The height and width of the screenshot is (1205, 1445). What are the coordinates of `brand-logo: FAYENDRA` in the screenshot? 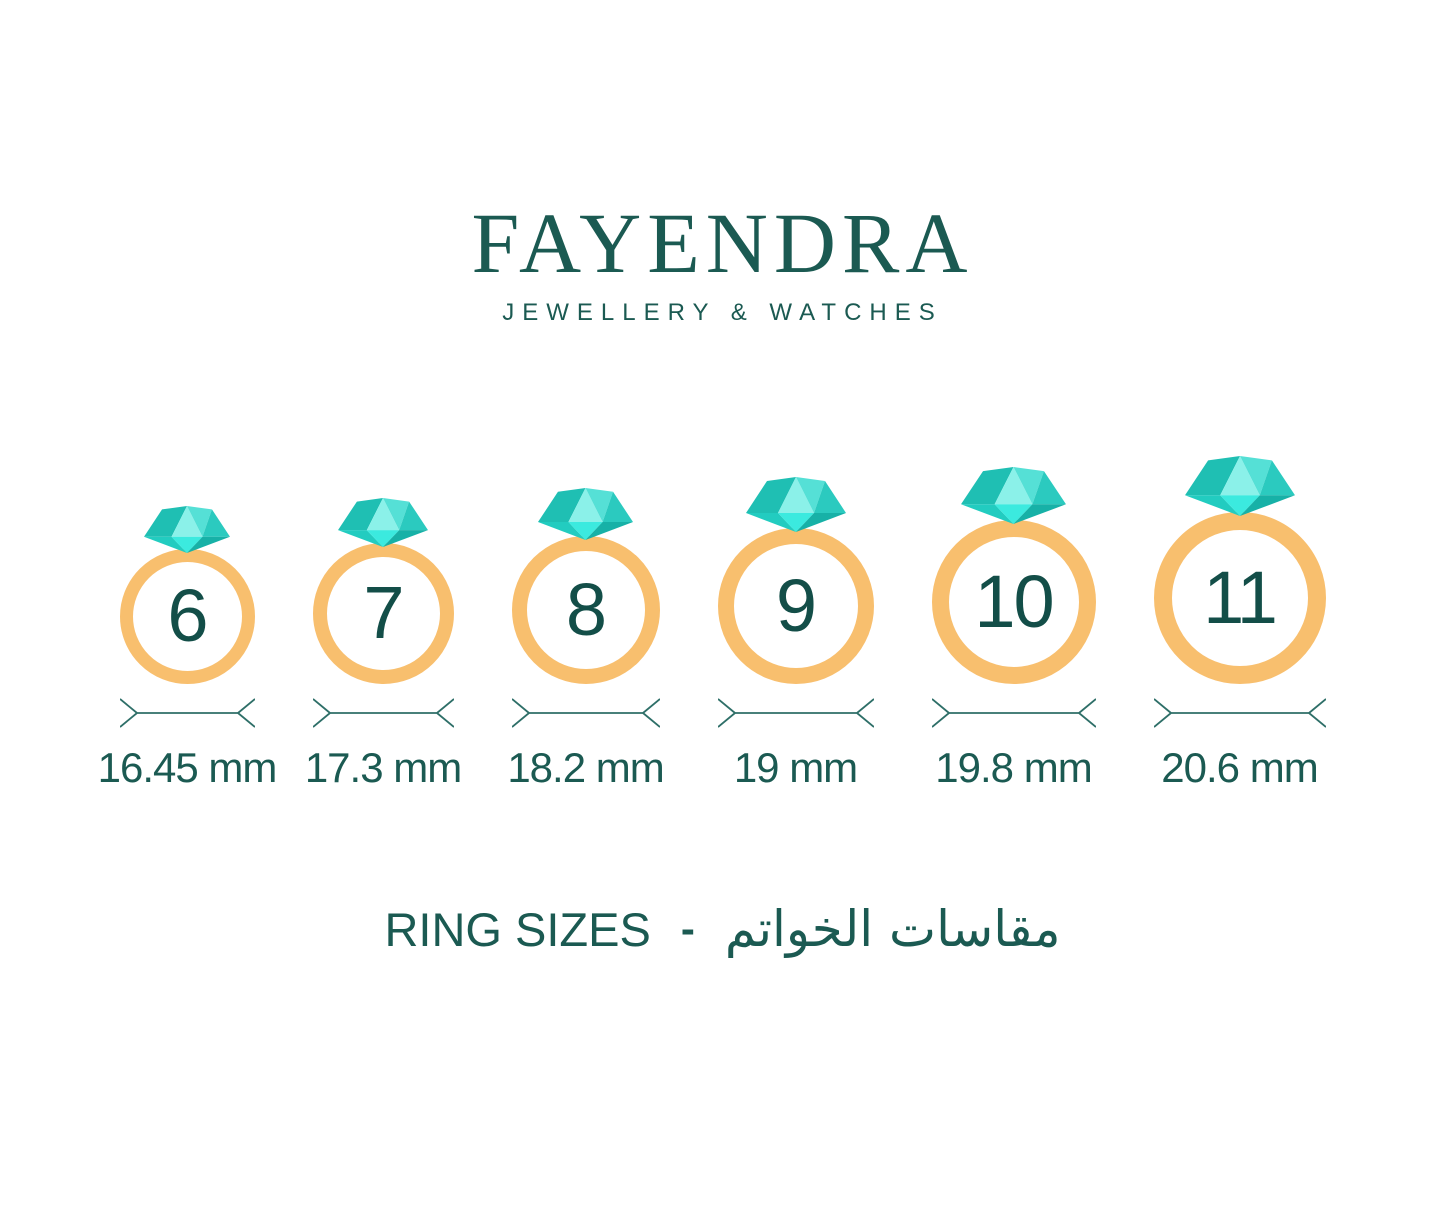 It's located at (722, 243).